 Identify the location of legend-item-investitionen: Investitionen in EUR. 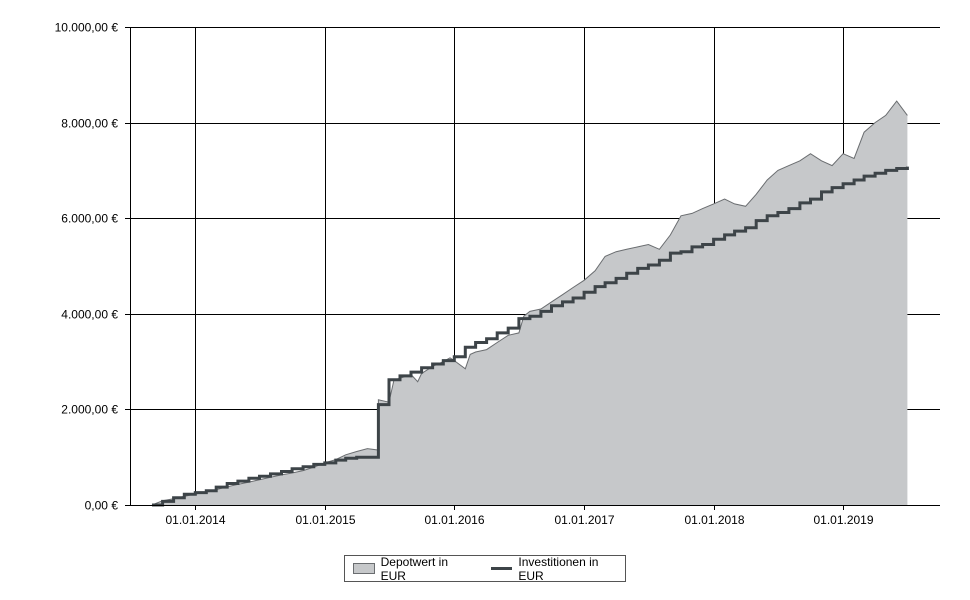
(550, 569).